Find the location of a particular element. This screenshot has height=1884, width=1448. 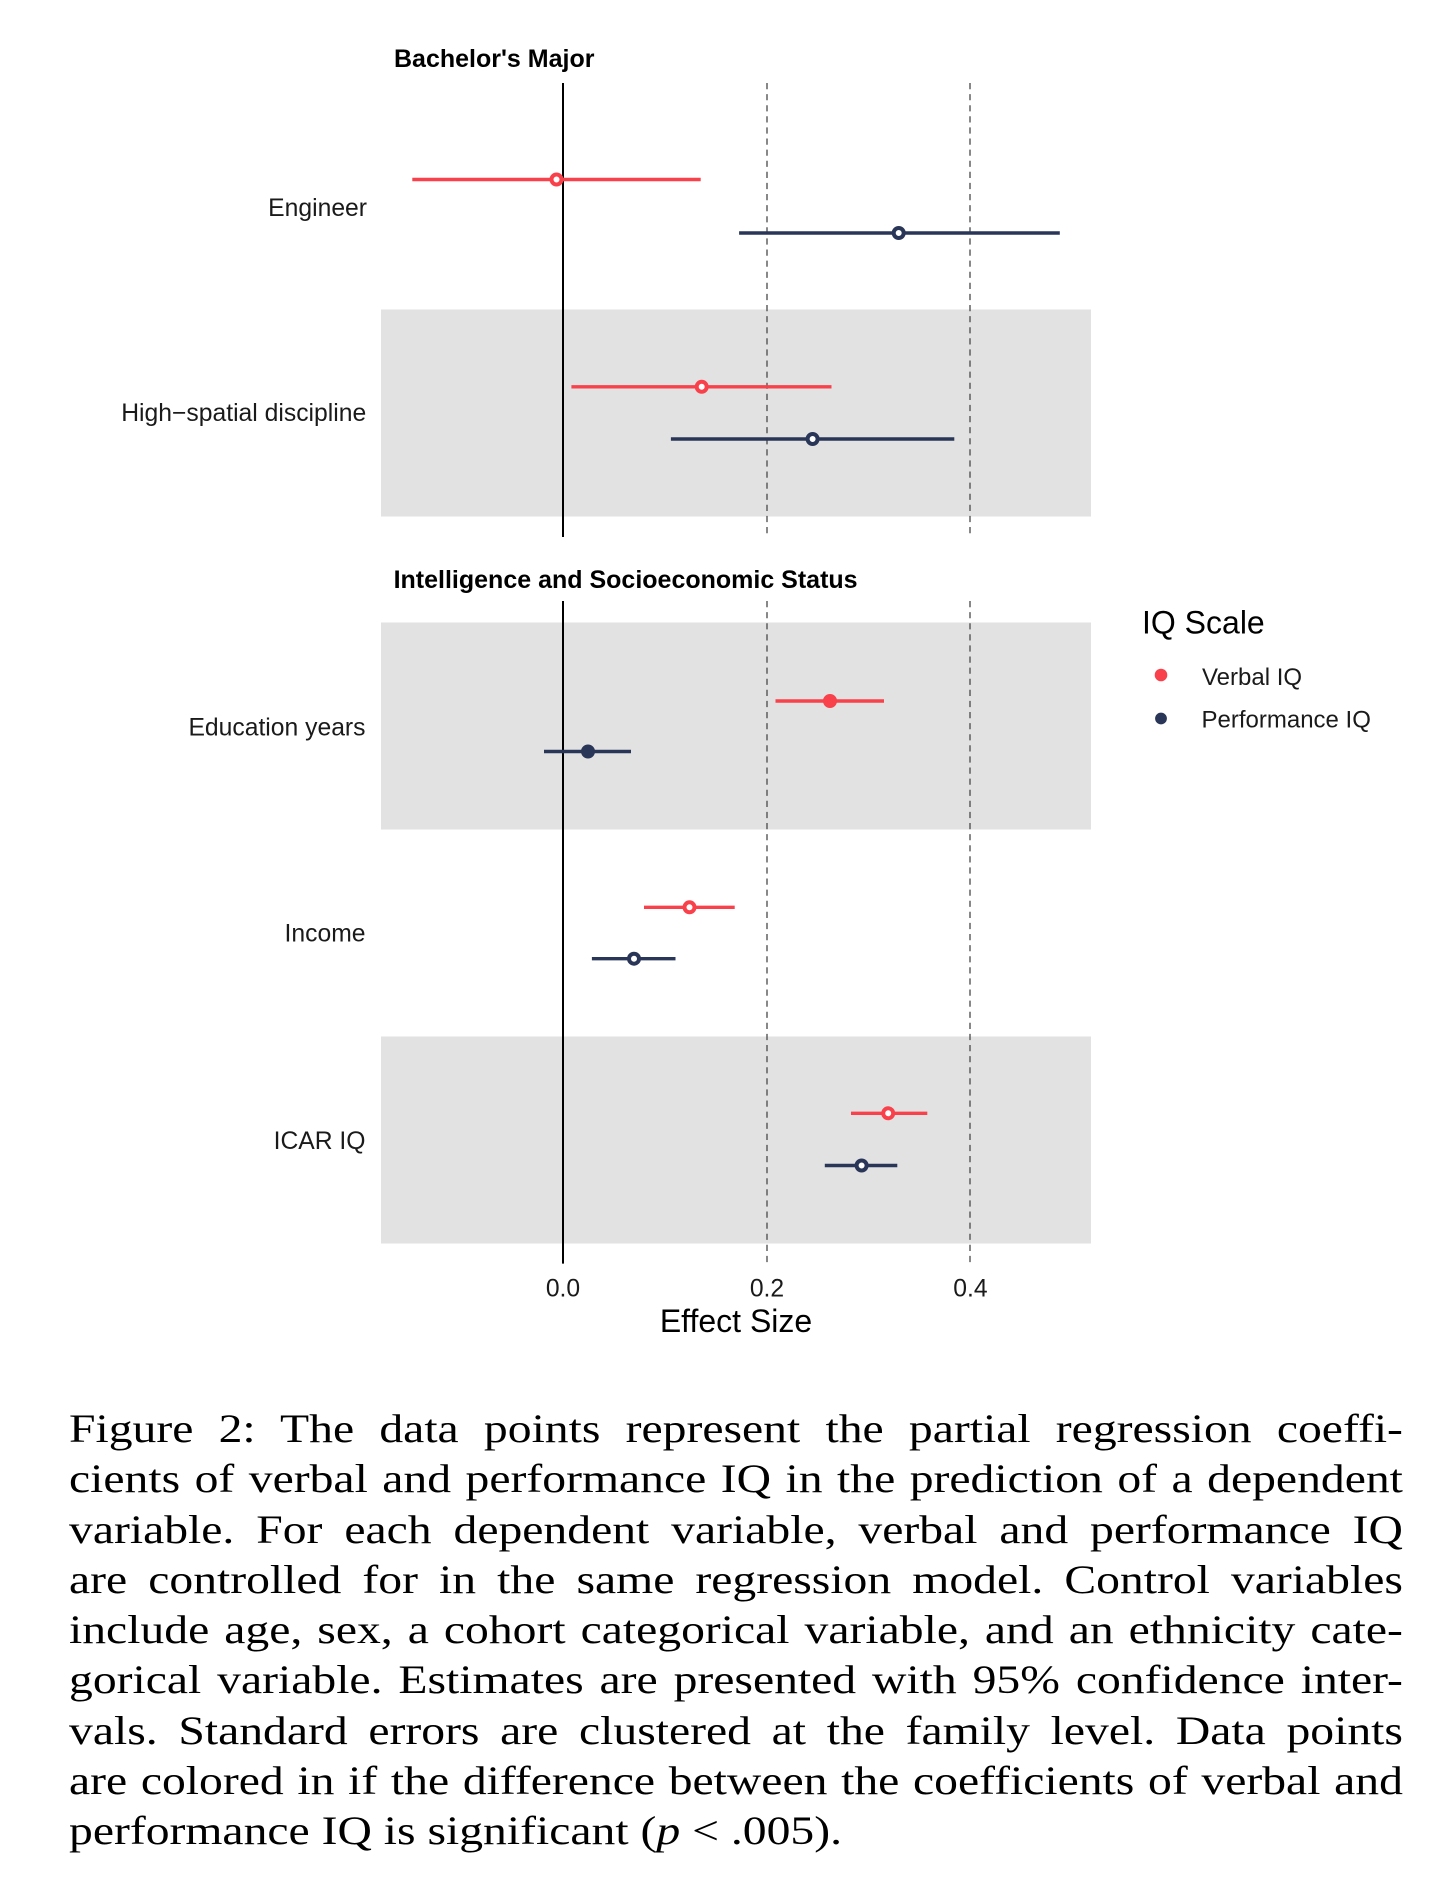

svg-text: 0.0 is located at coordinates (563, 1289).